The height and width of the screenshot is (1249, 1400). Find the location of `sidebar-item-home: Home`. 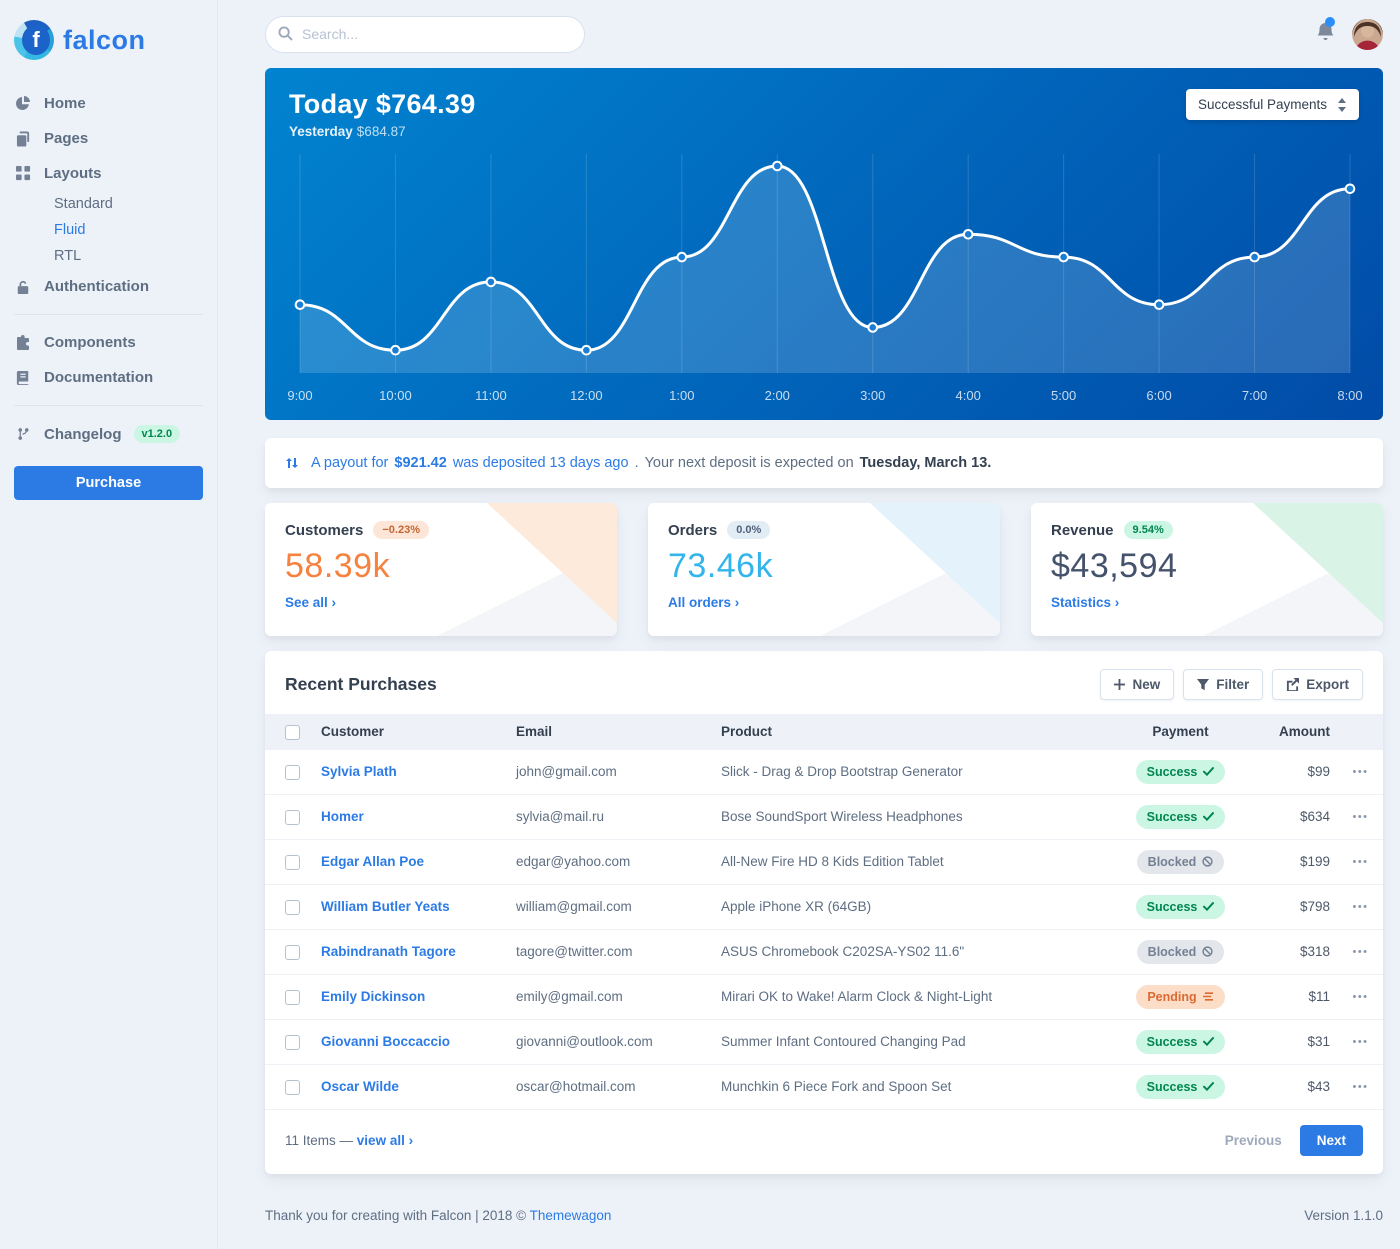

sidebar-item-home: Home is located at coordinates (108, 103).